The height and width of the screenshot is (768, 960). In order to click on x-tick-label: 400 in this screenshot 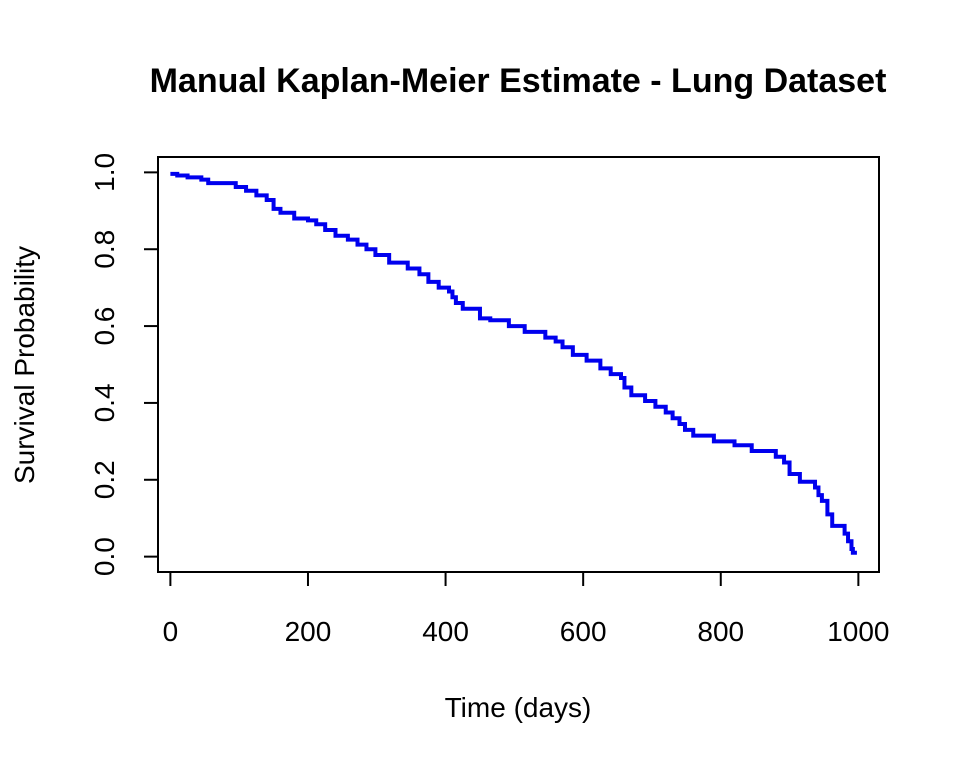, I will do `click(445, 631)`.